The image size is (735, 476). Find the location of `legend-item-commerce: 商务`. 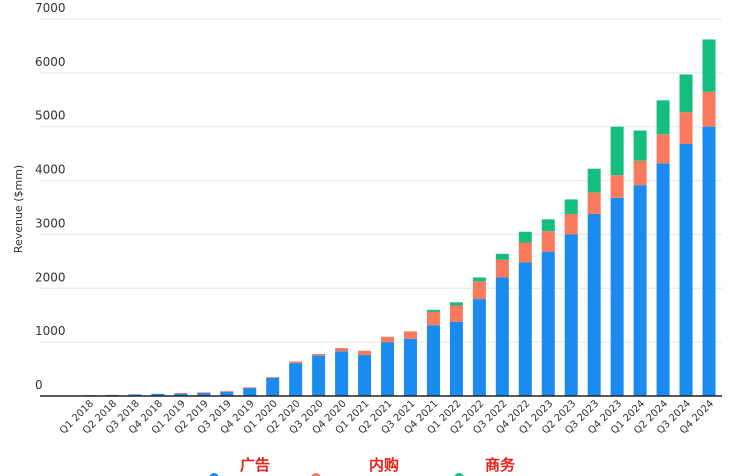

legend-item-commerce: 商务 is located at coordinates (485, 466).